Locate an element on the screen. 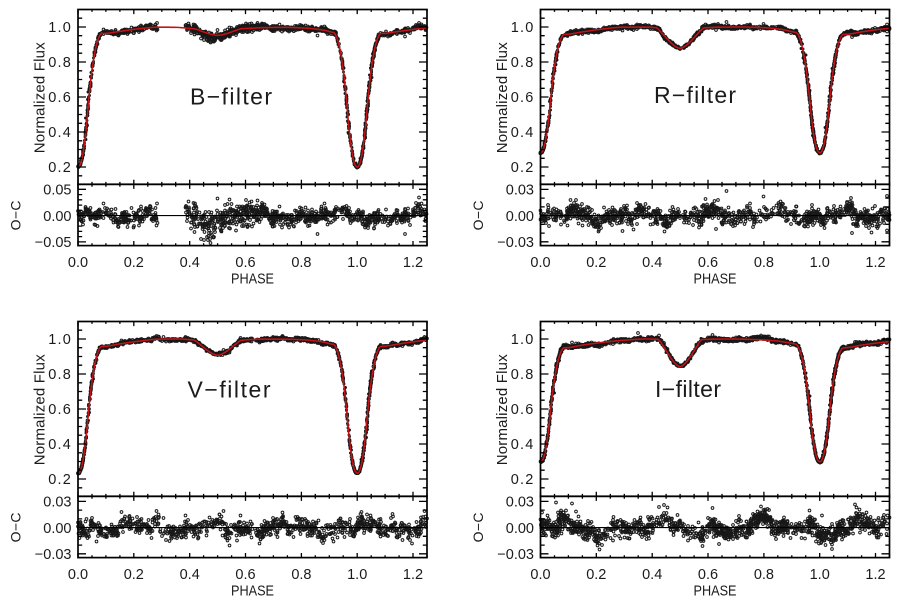 The height and width of the screenshot is (603, 899). svg-text: 0.00 is located at coordinates (57, 217).